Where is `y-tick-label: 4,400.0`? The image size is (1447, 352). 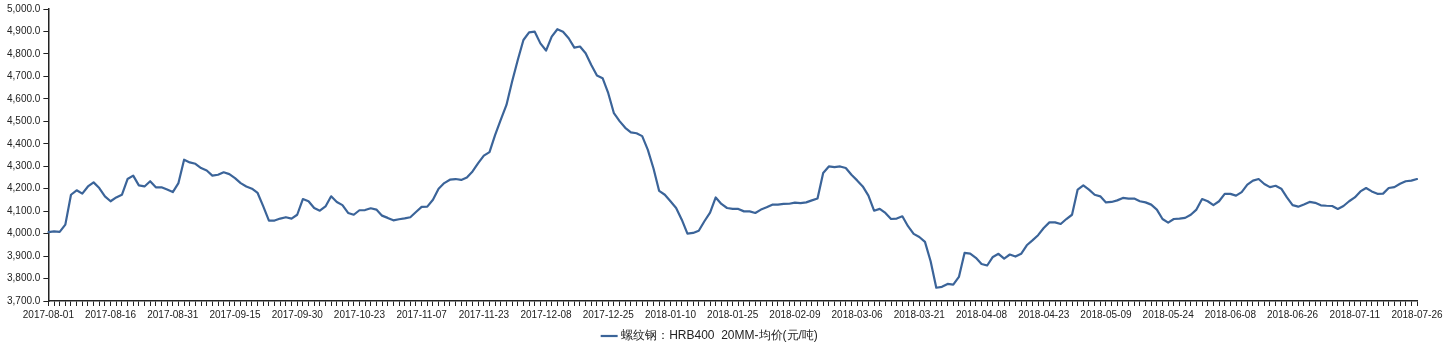 y-tick-label: 4,400.0 is located at coordinates (23, 143).